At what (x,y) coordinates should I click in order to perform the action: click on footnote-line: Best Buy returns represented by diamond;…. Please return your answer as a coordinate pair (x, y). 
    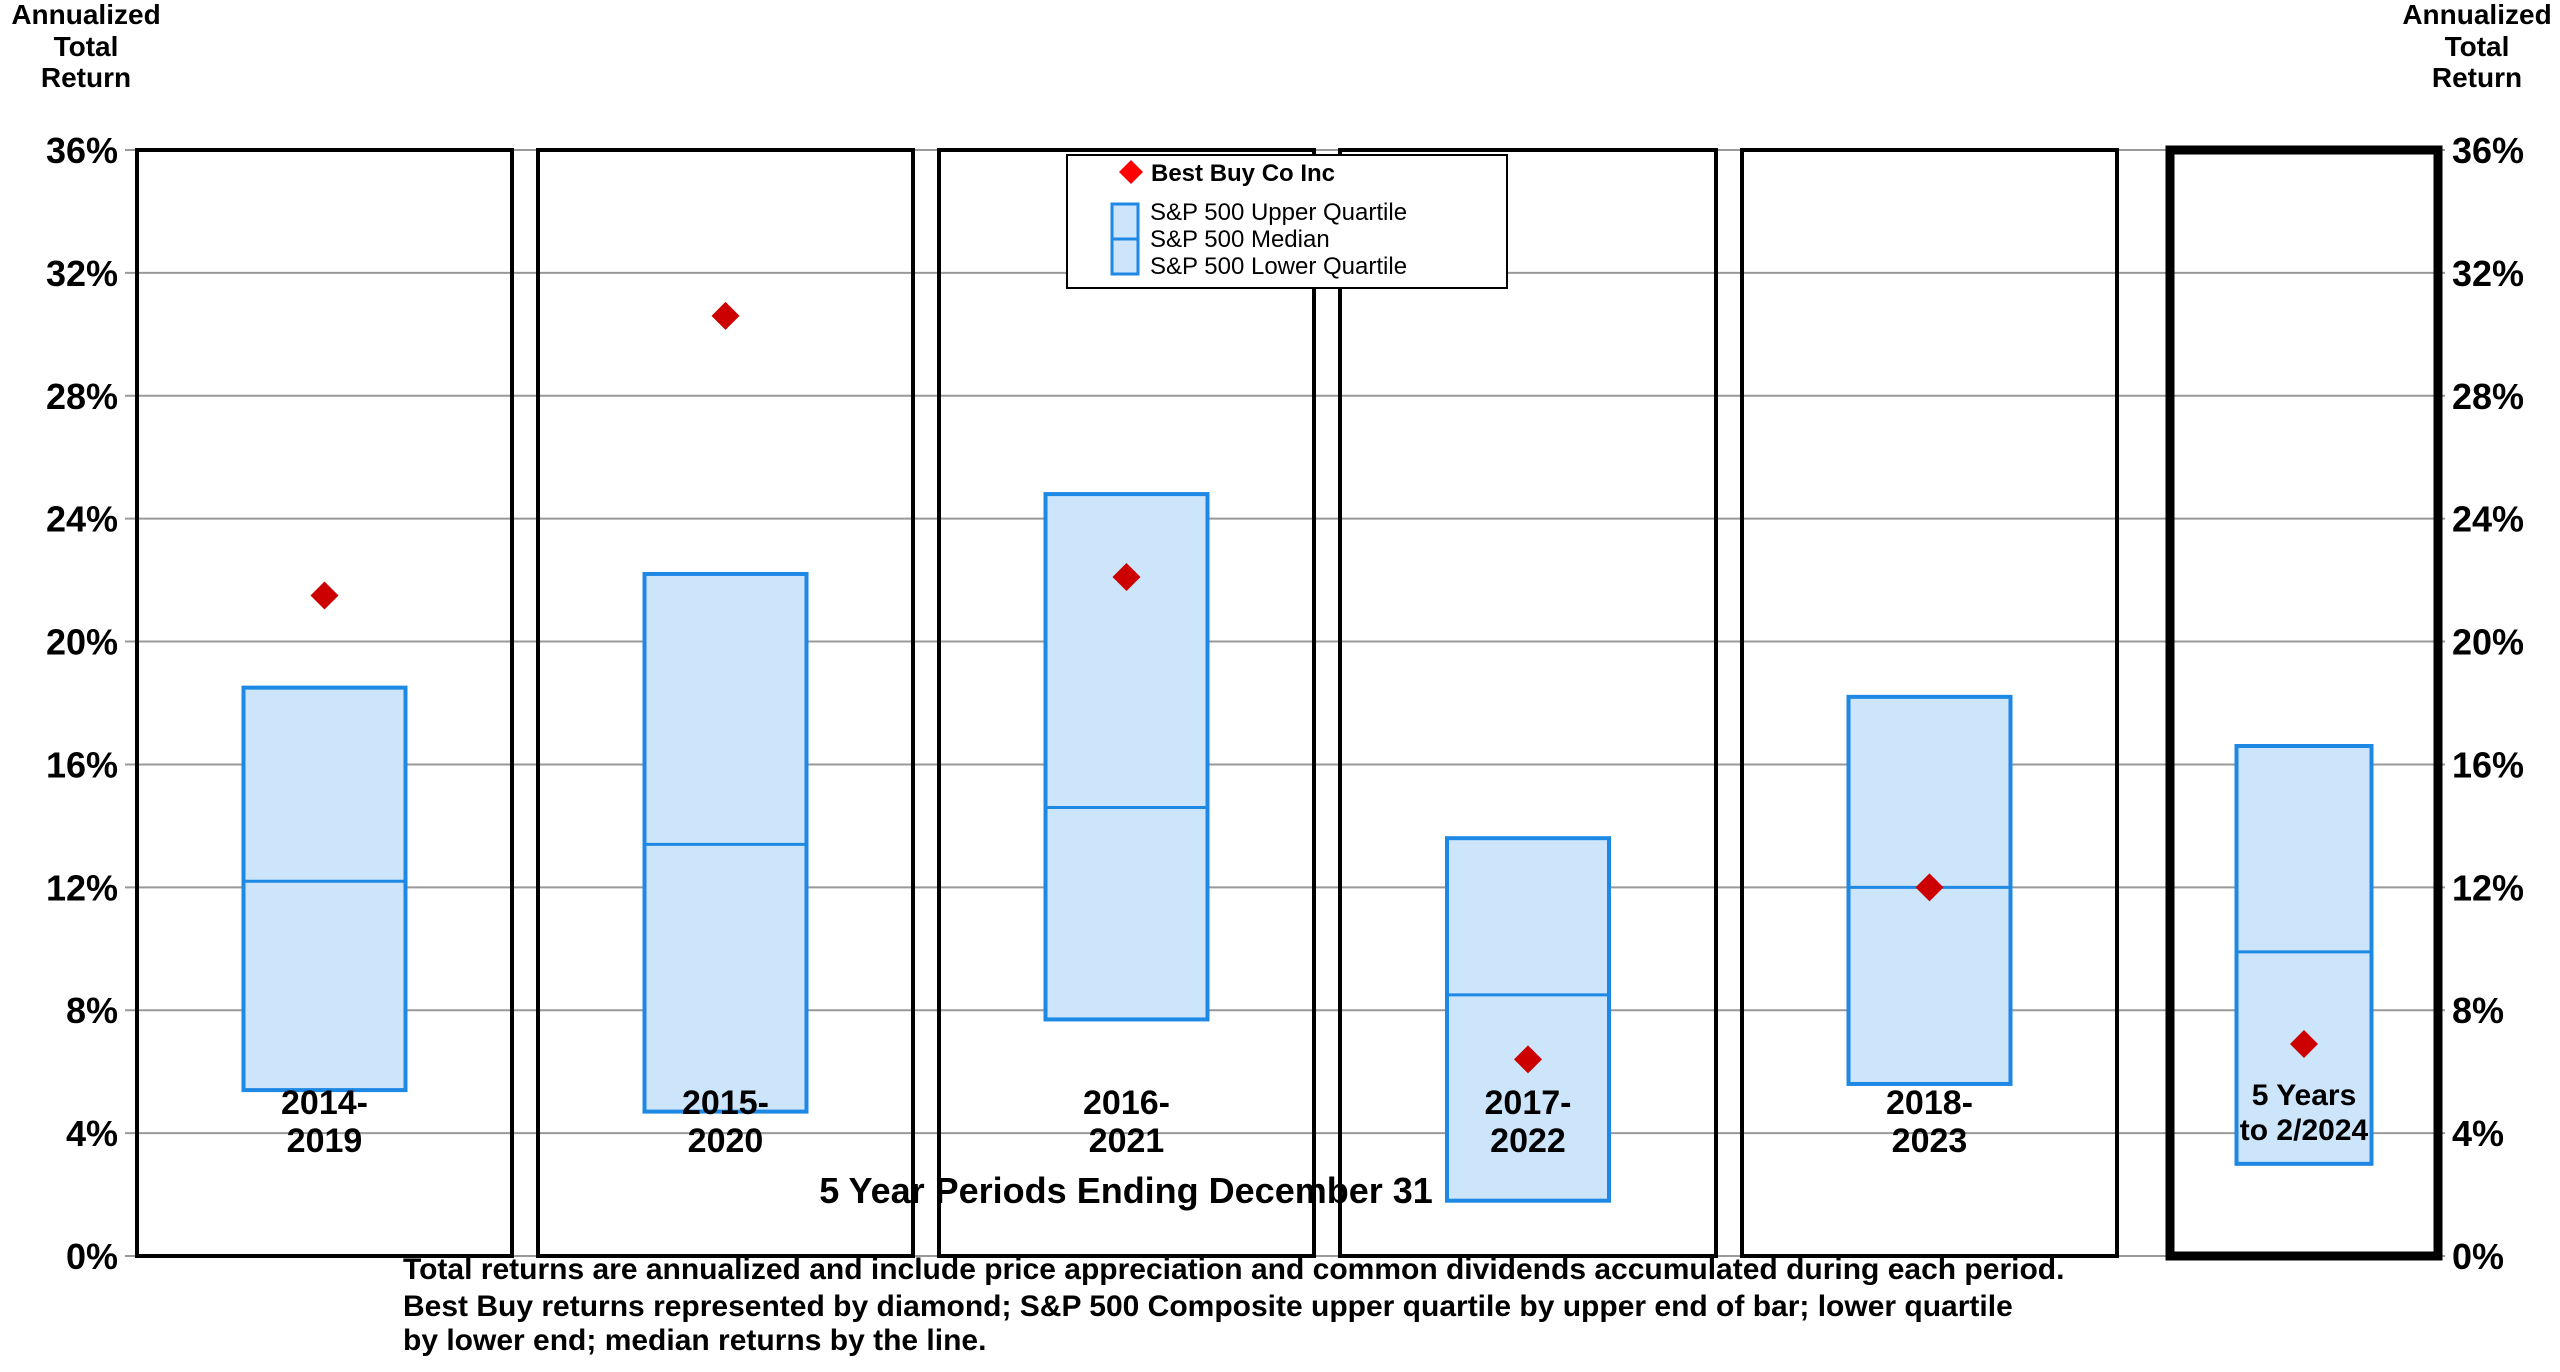
    Looking at the image, I should click on (1208, 1306).